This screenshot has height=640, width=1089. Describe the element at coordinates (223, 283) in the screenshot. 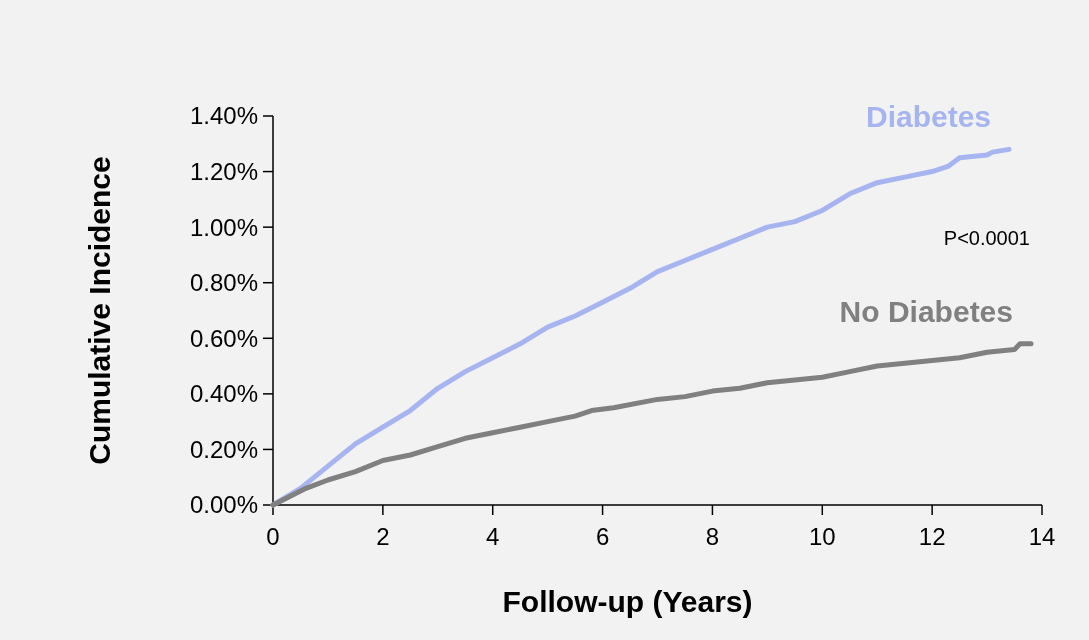

I see `y-tick-label: 0.80%` at that location.